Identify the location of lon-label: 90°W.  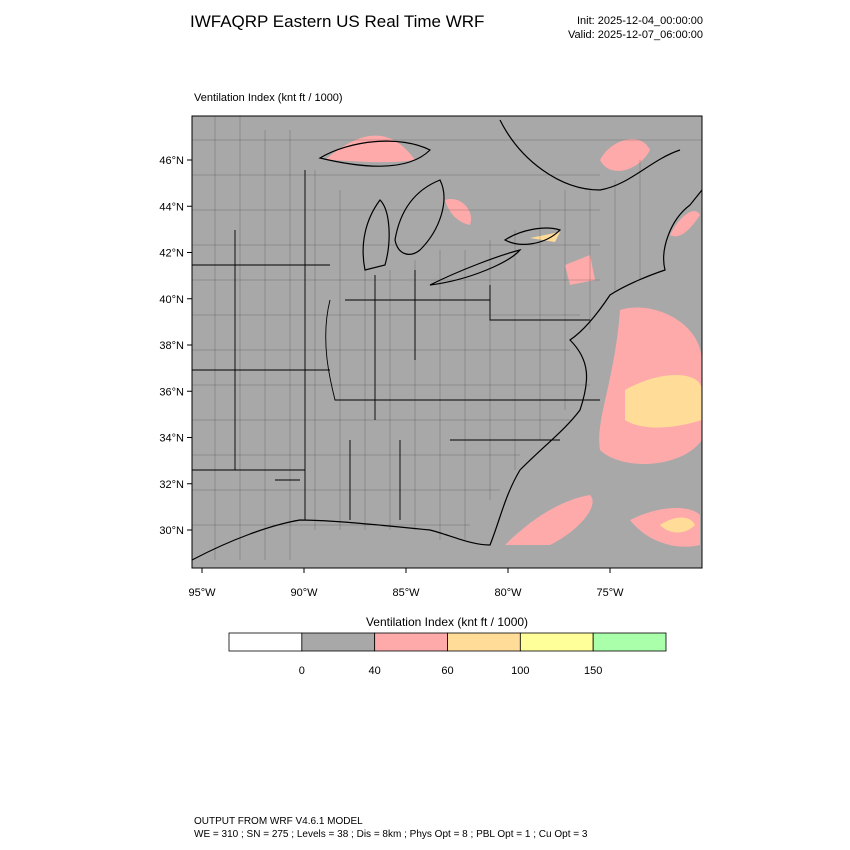
(304, 593).